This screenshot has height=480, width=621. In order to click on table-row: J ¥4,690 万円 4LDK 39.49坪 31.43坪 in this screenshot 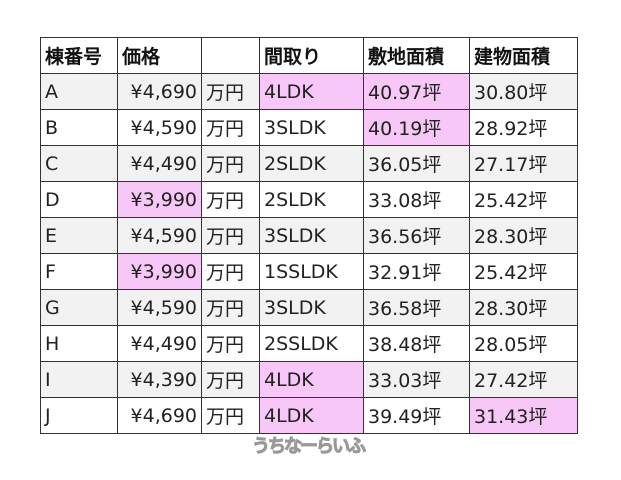, I will do `click(309, 415)`.